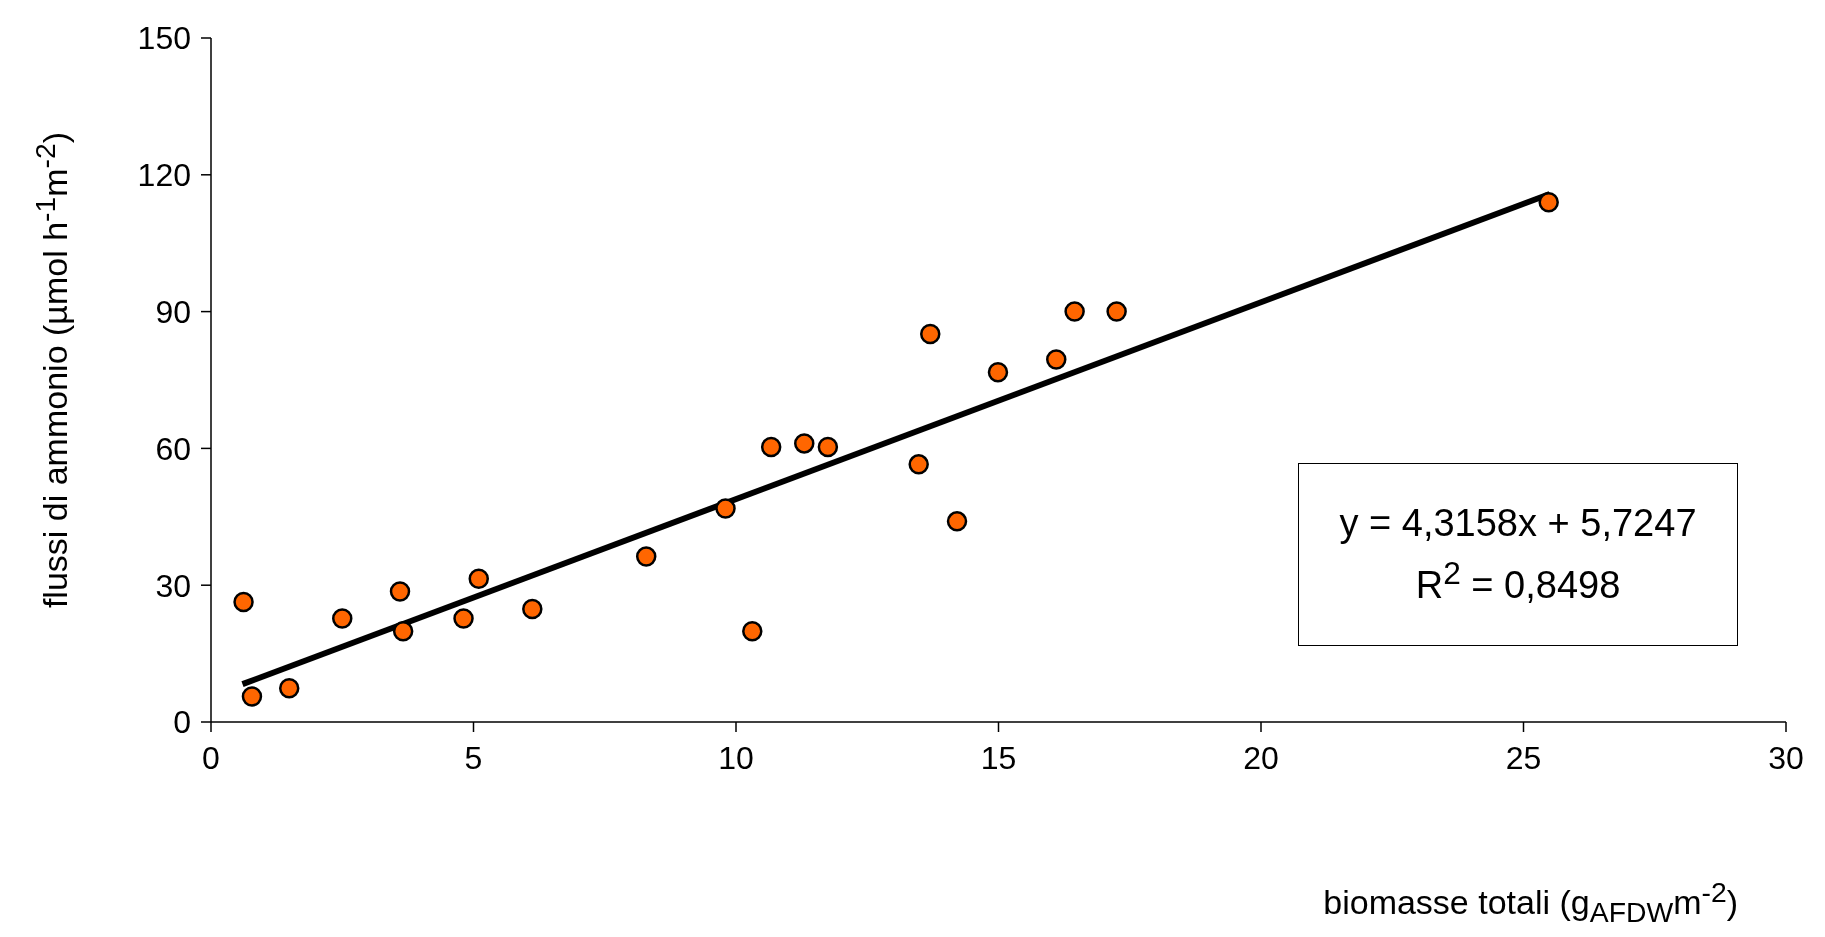 The width and height of the screenshot is (1825, 937). I want to click on x-tick-label: 30, so click(1786, 757).